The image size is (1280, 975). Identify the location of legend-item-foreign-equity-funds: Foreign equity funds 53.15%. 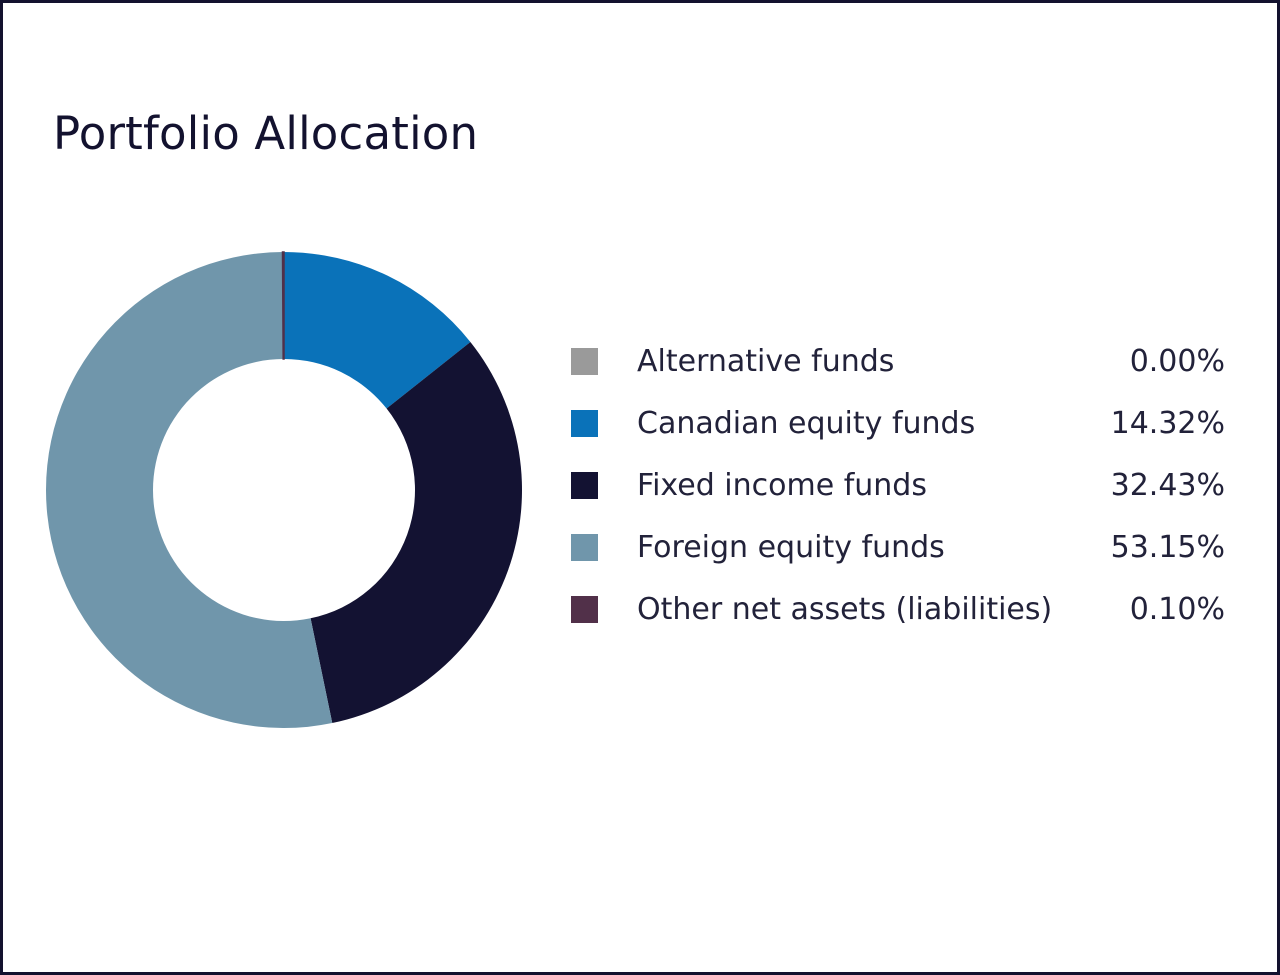
(899, 551).